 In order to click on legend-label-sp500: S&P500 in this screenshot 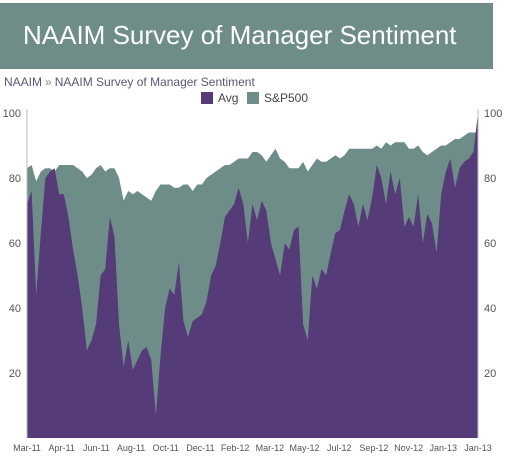, I will do `click(286, 98)`.